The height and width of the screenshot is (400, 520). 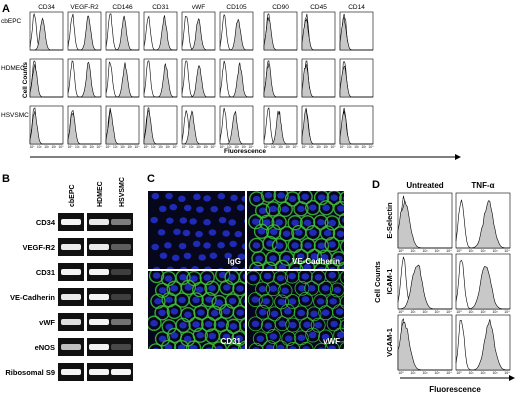 What do you see at coordinates (45, 272) in the screenshot?
I see `row-label: CD31` at bounding box center [45, 272].